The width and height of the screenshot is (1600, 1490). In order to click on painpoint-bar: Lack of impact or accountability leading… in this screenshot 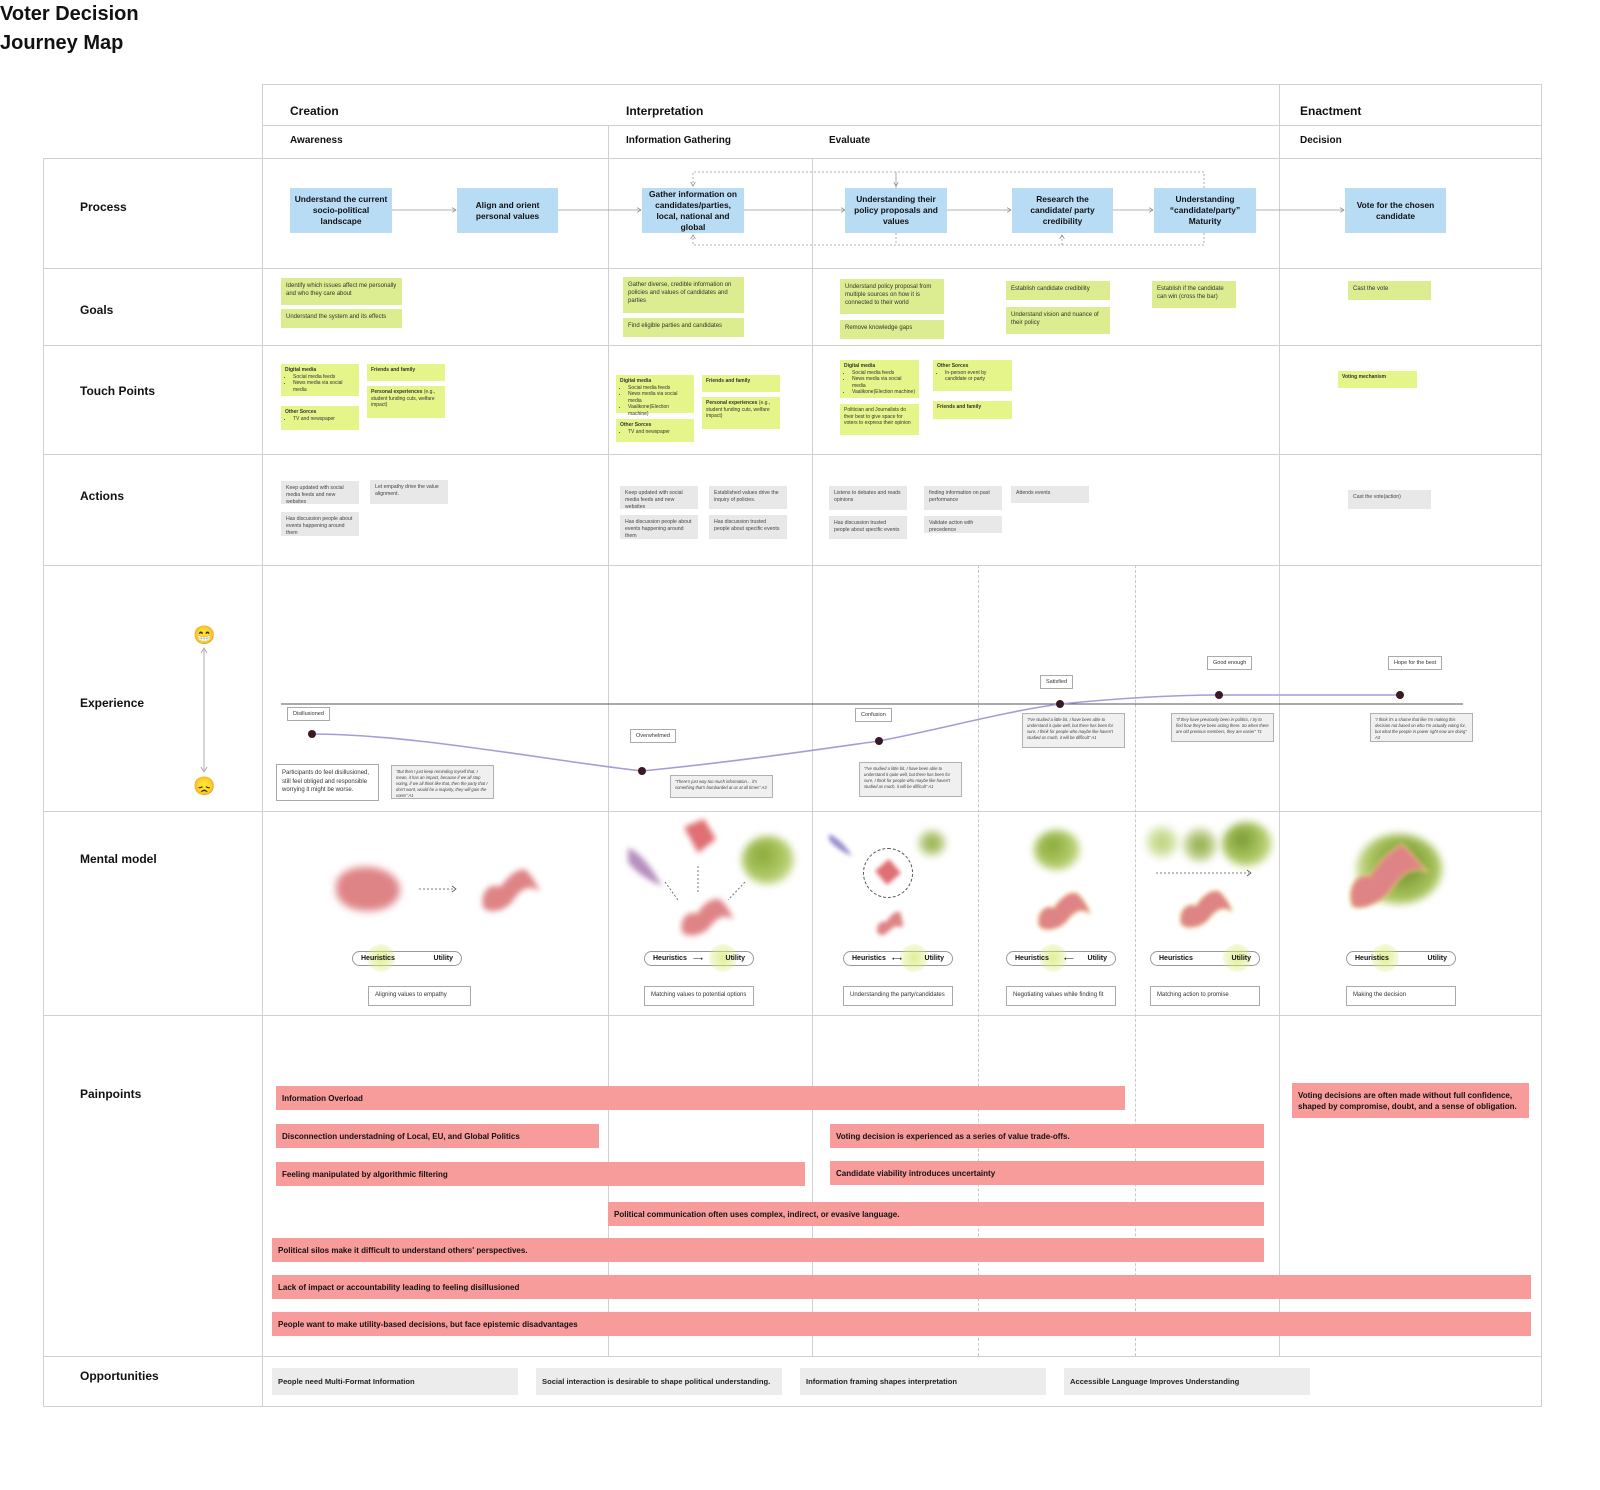, I will do `click(901, 1287)`.